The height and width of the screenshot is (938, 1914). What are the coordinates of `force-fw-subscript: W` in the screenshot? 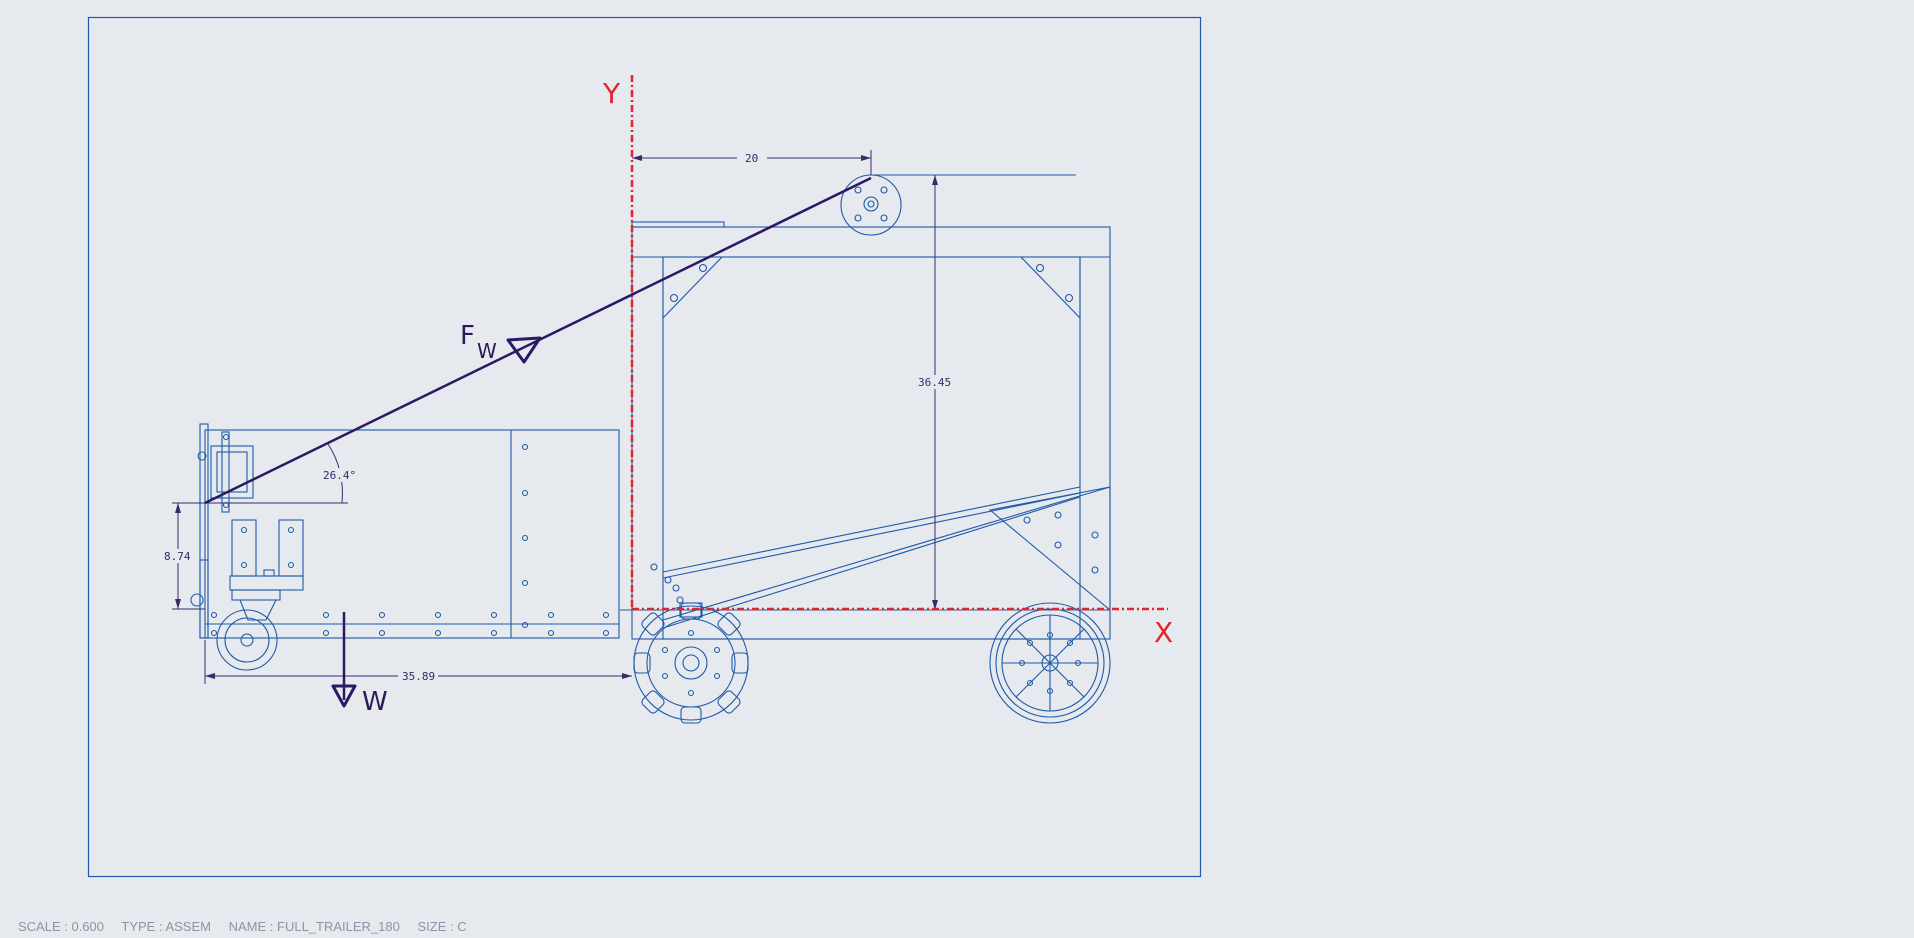 It's located at (487, 351).